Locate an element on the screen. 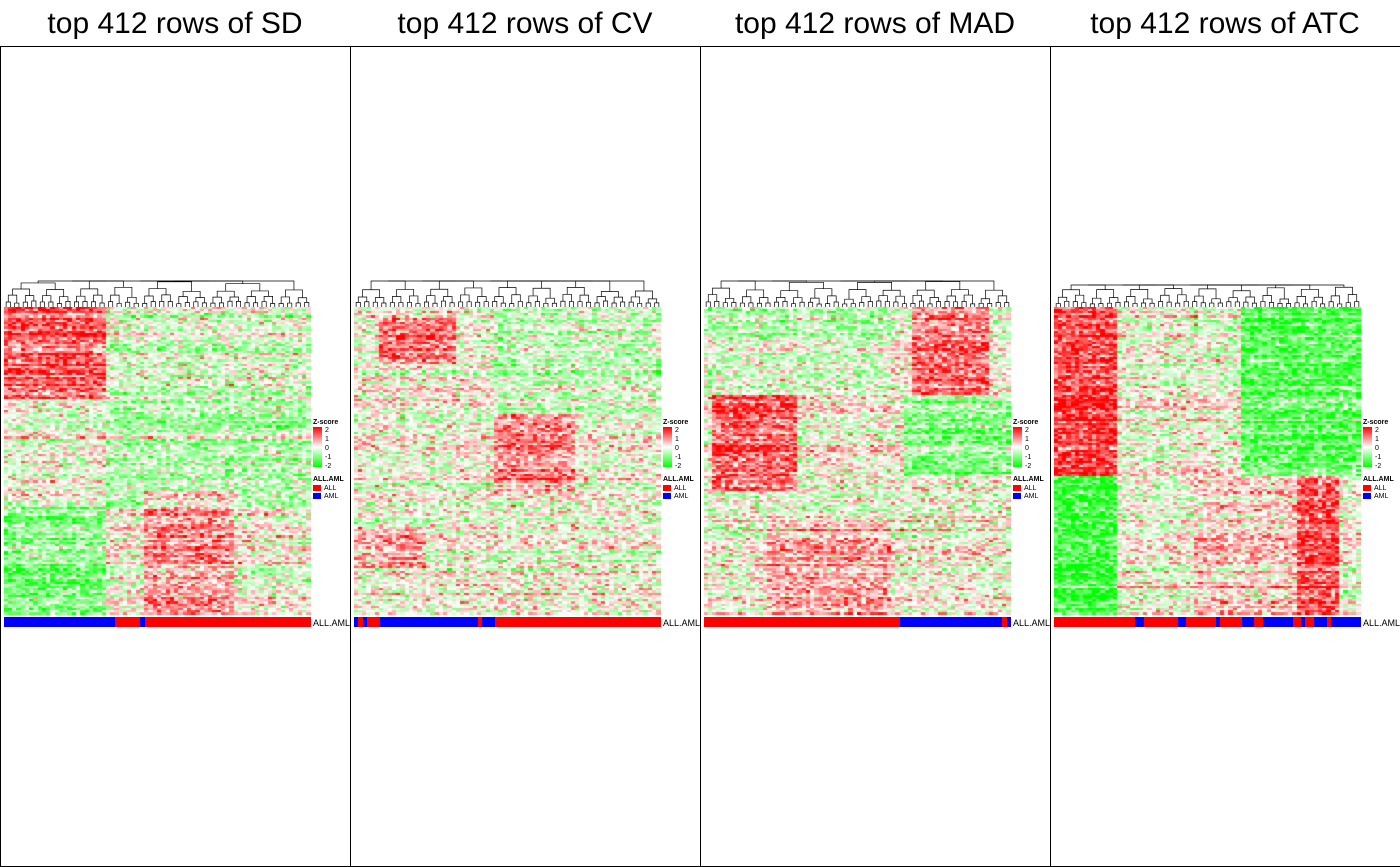 This screenshot has width=1400, height=867. zscore-gradient is located at coordinates (317, 447).